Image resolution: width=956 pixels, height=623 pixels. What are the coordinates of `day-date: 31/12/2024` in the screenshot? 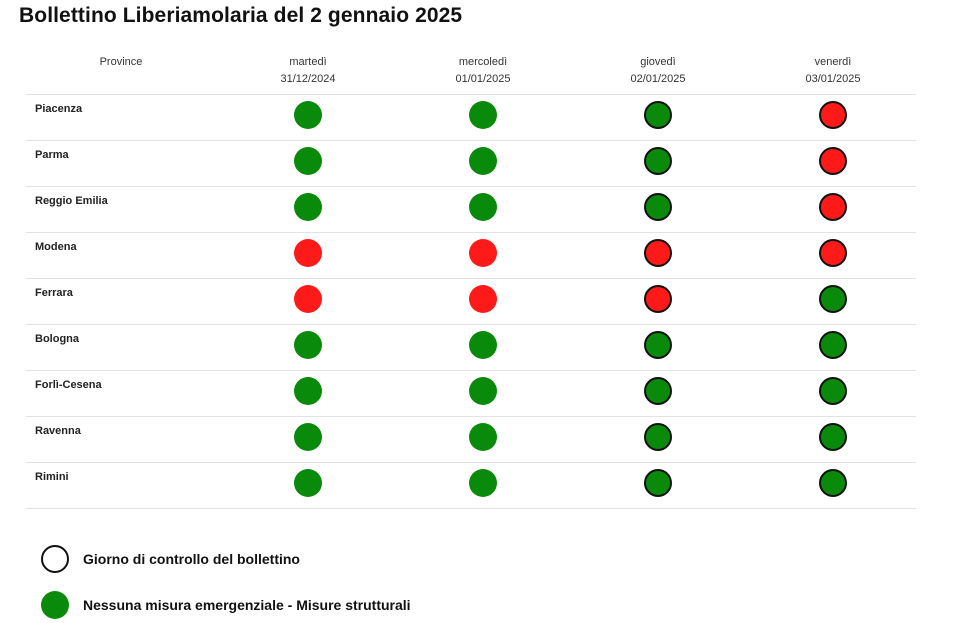 It's located at (308, 79).